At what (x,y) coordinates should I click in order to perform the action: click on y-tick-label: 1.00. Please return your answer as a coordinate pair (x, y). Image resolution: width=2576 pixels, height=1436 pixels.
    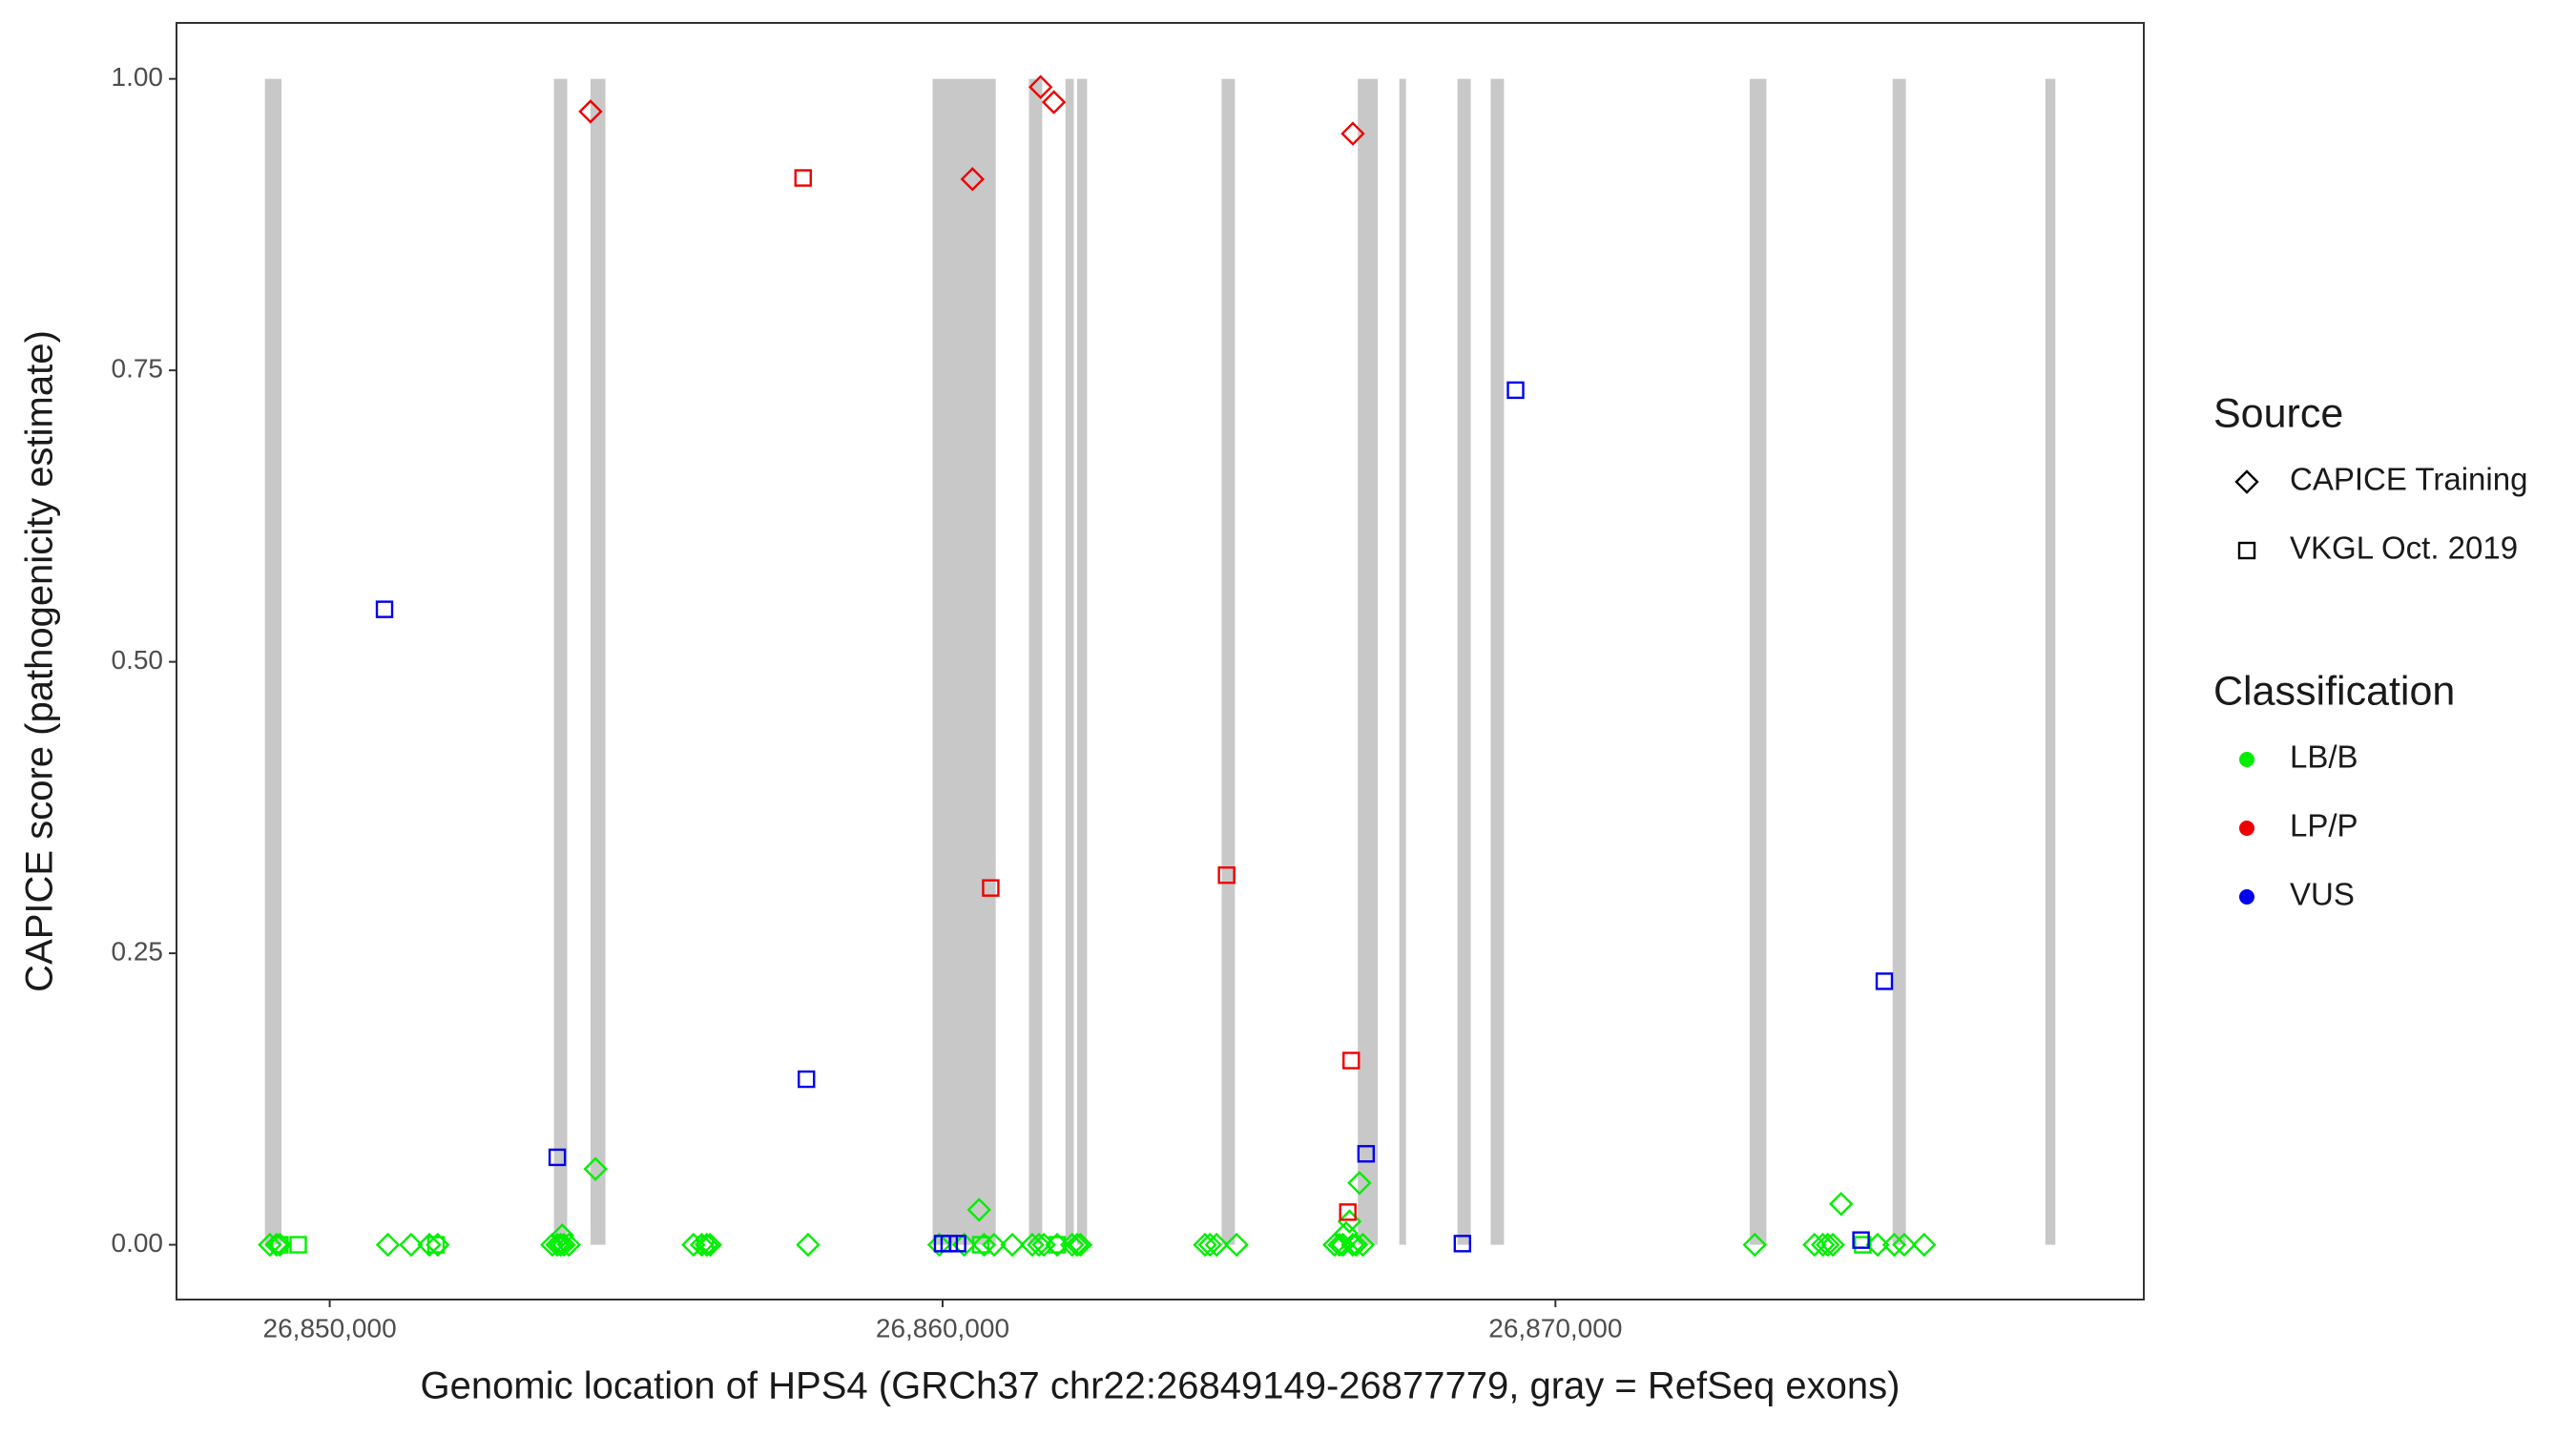
    Looking at the image, I should click on (138, 77).